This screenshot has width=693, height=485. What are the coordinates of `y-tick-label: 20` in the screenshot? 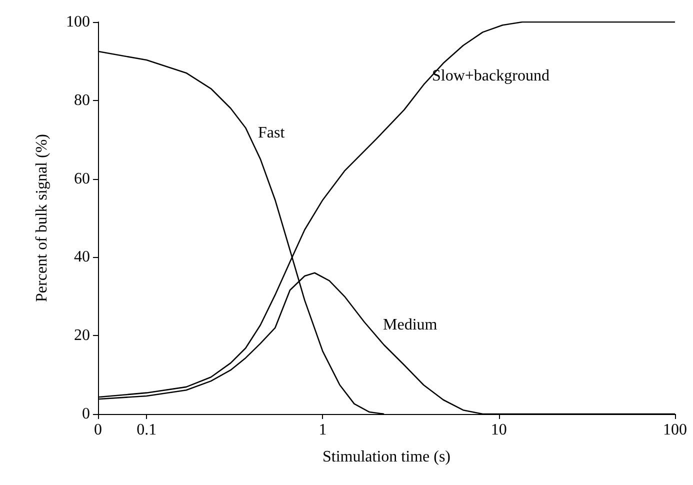 It's located at (82, 335).